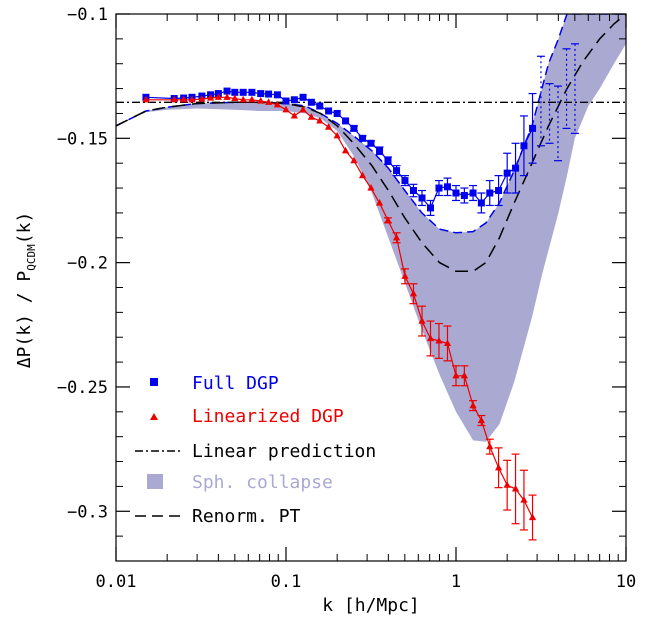 The width and height of the screenshot is (651, 623). What do you see at coordinates (235, 383) in the screenshot?
I see `legend-label-full-dgp: Full DGP` at bounding box center [235, 383].